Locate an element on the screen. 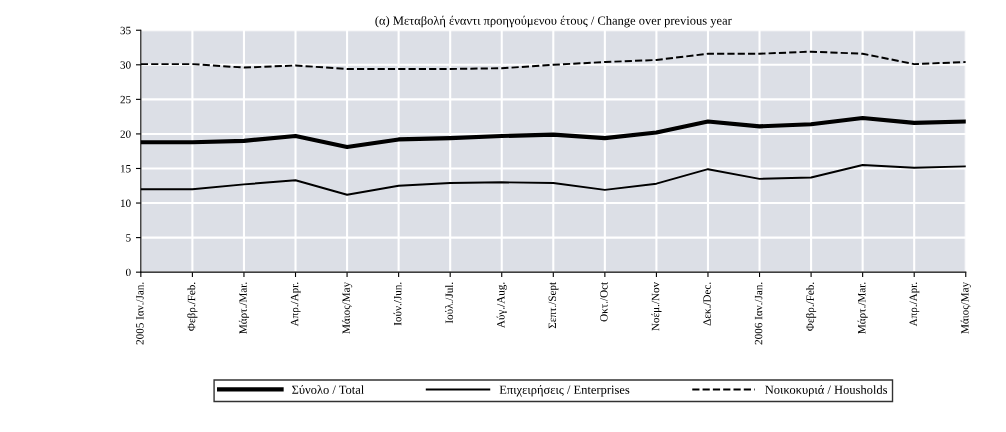  legend-label: Νοικοκυριά / Housholds is located at coordinates (826, 391).